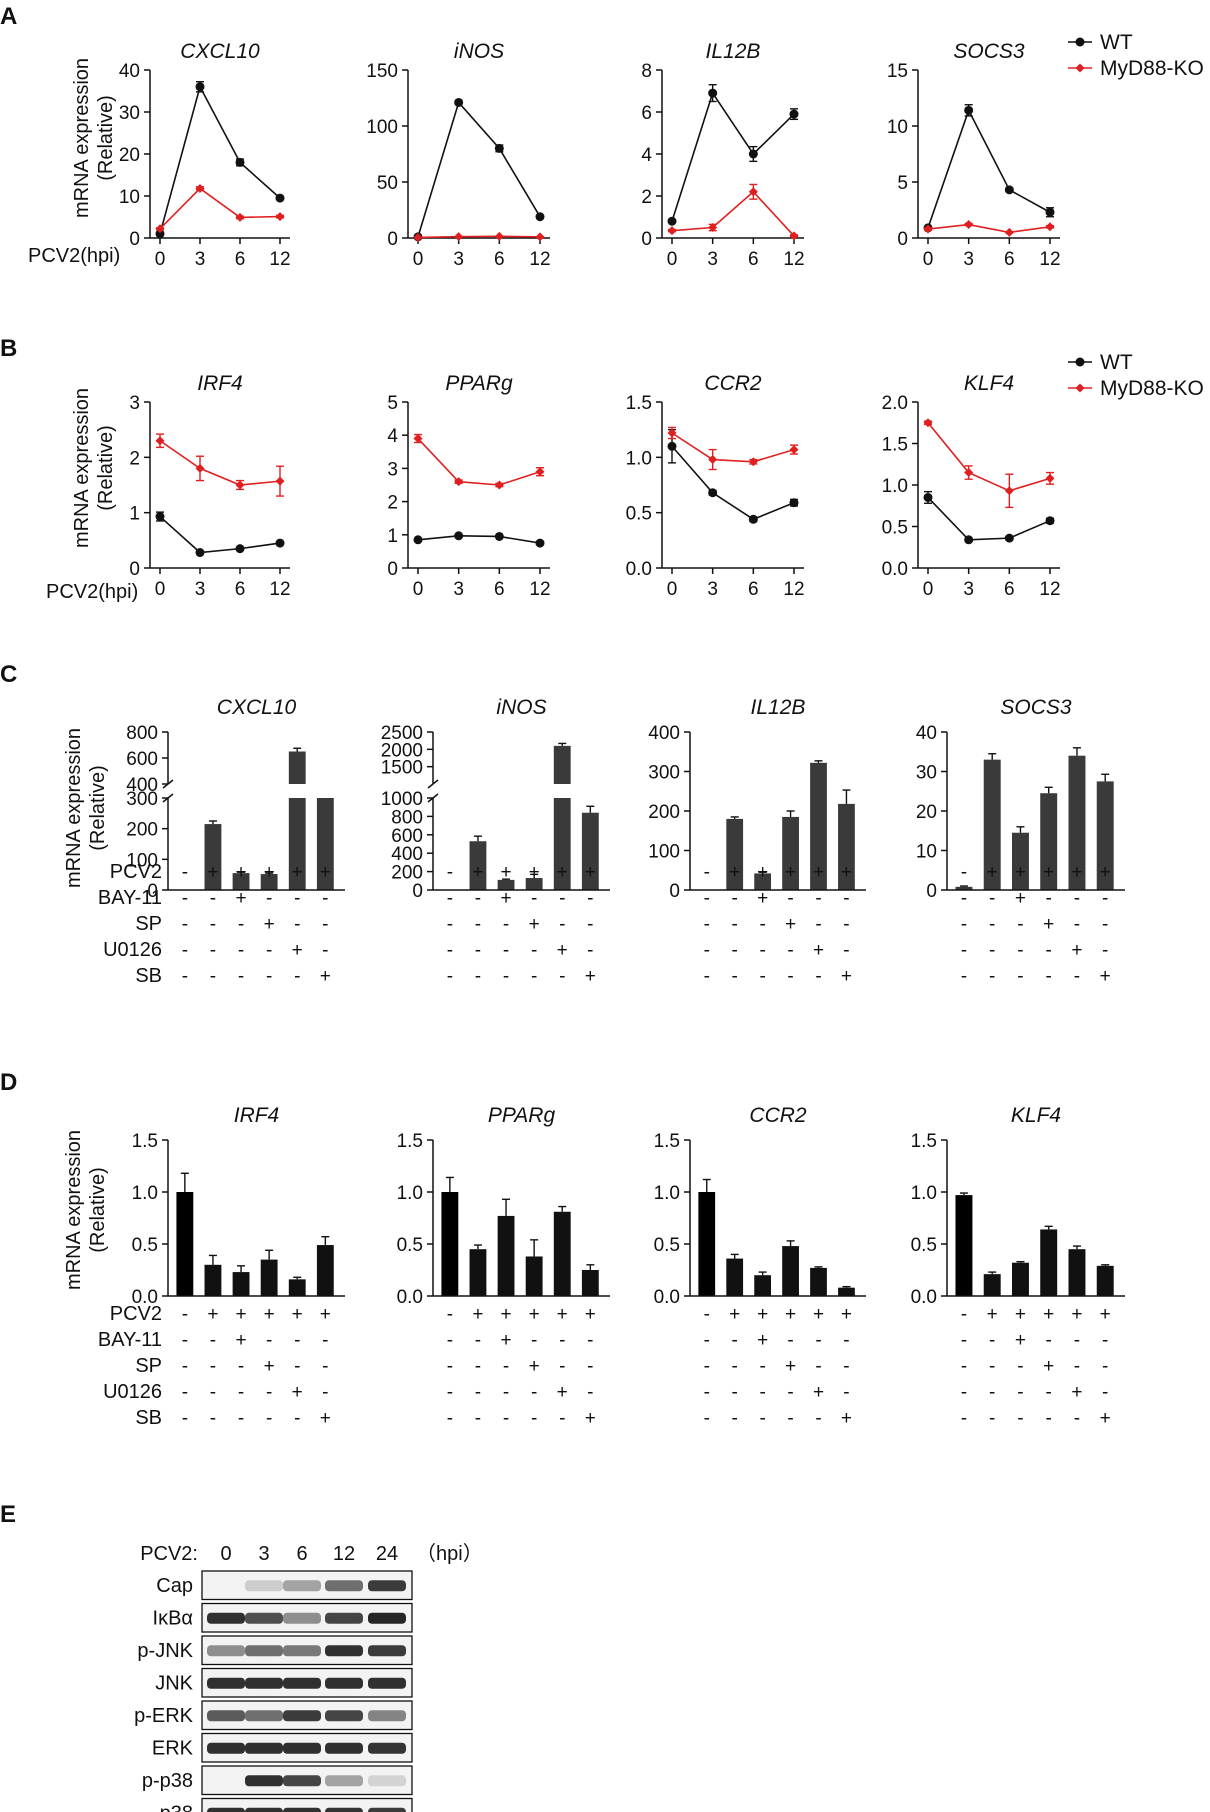 The height and width of the screenshot is (1812, 1210). Describe the element at coordinates (134, 403) in the screenshot. I see `panel-b-chart-irf4-ytick-label: 3` at that location.